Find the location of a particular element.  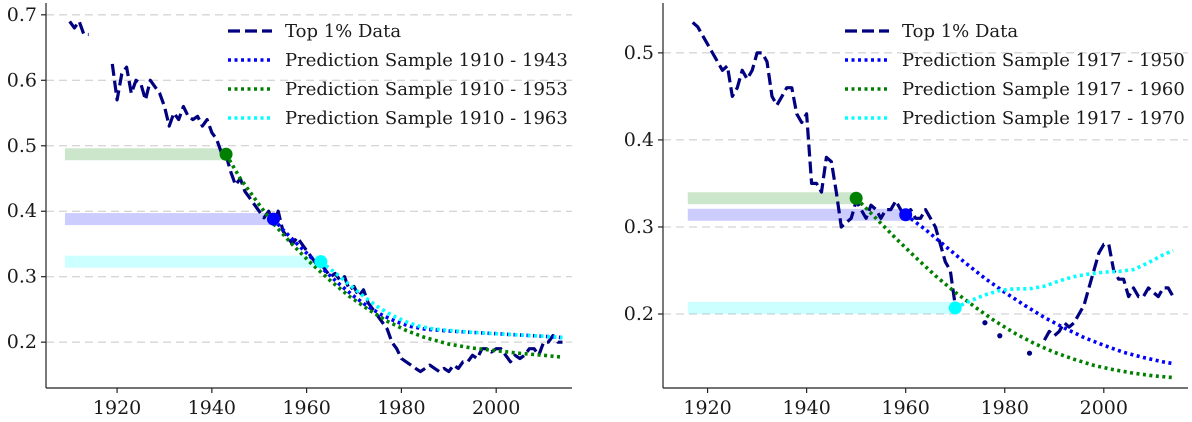

left-y-tick-label: 0.3 is located at coordinates (22, 277).